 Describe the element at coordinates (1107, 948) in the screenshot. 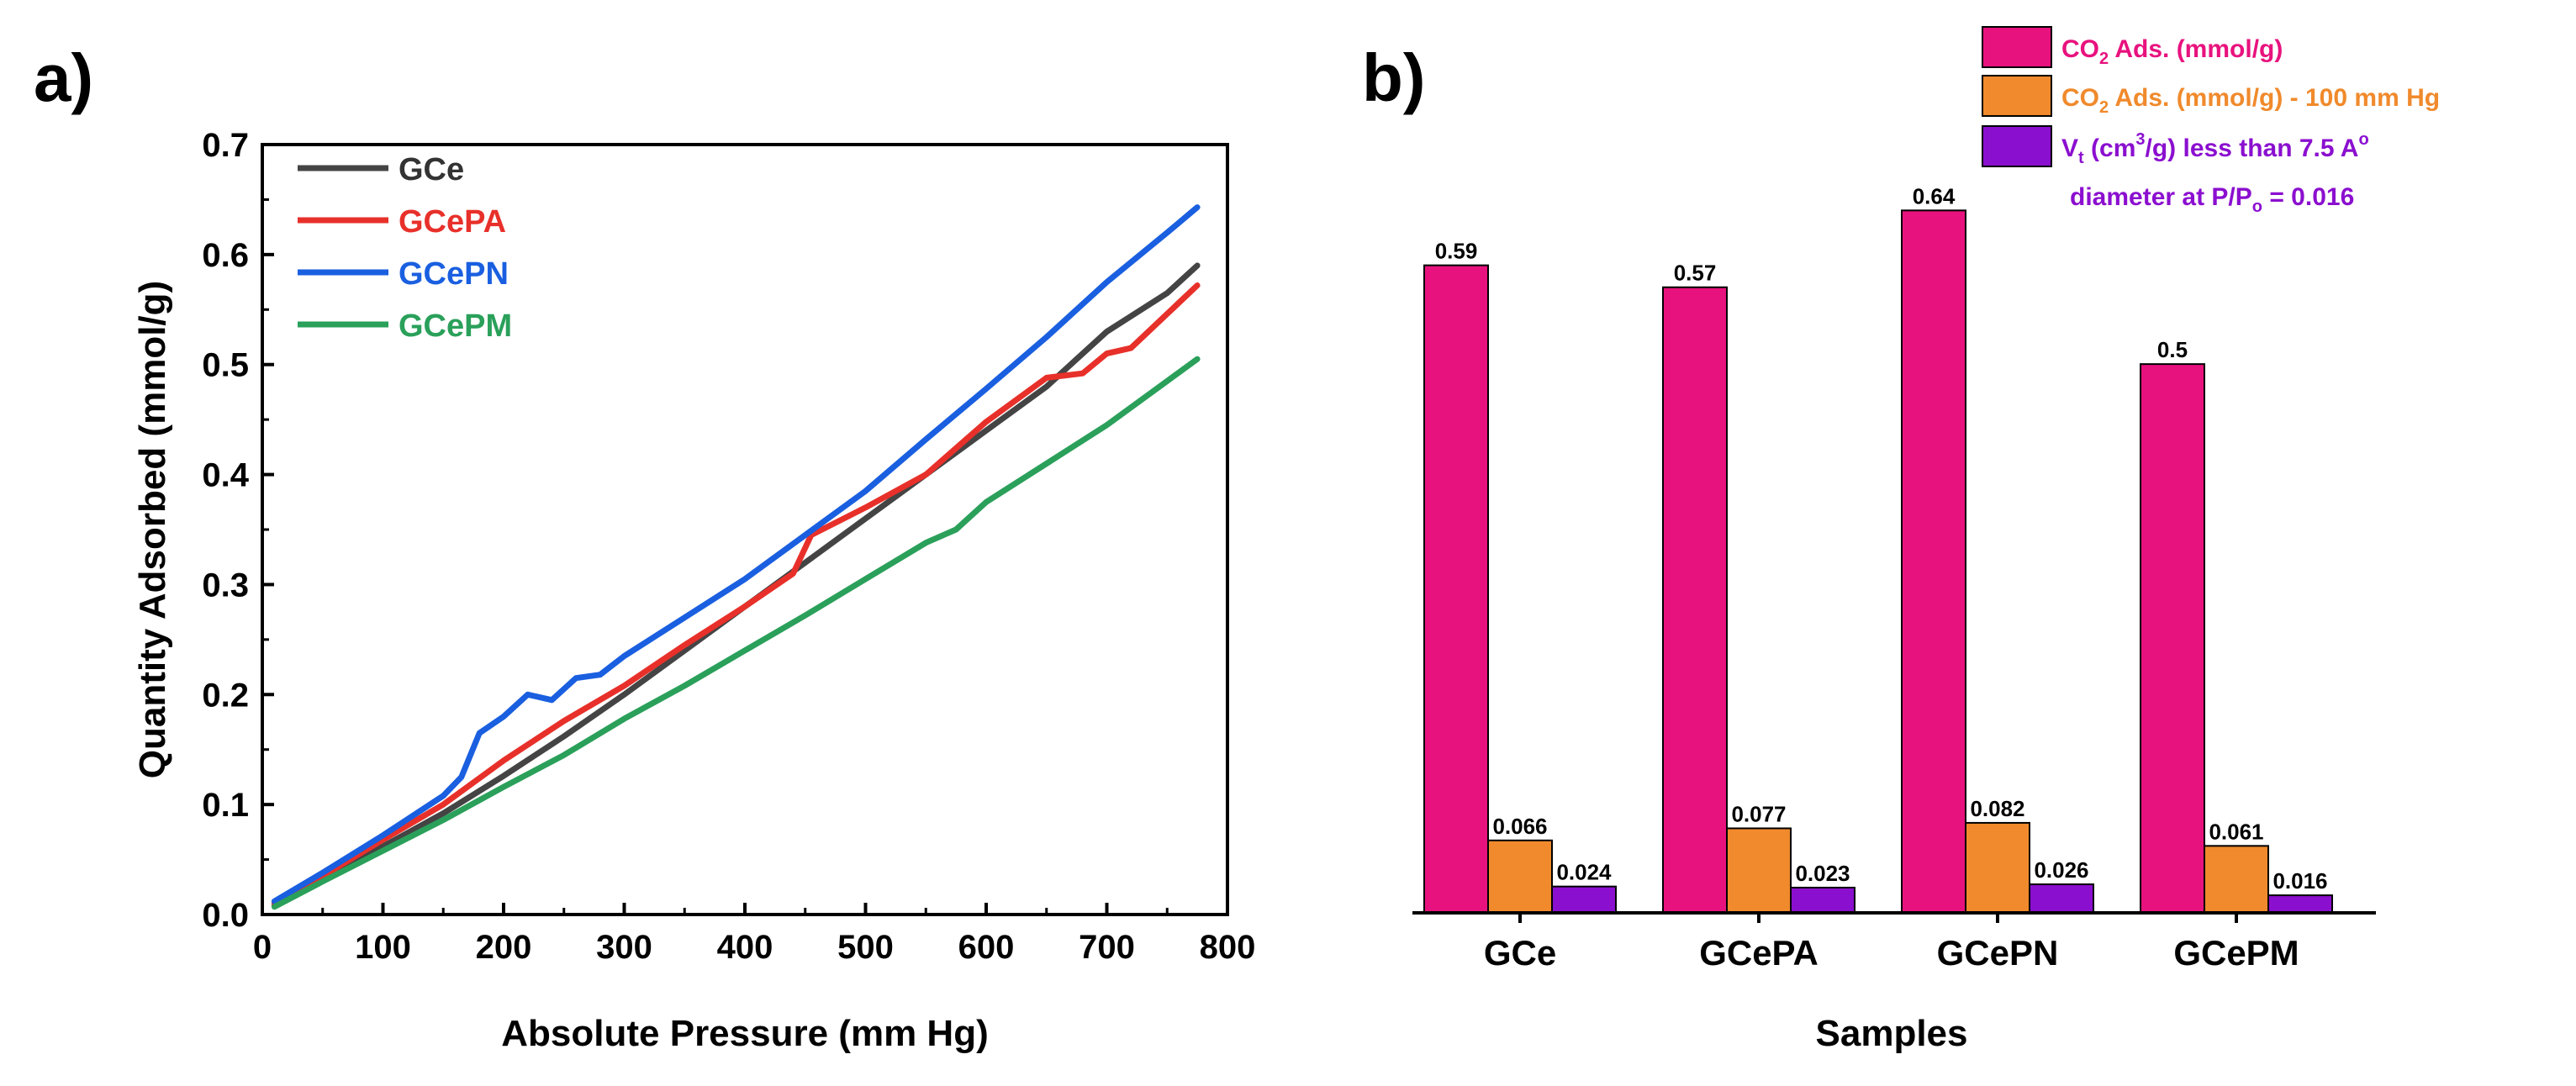

I see `x-tick-label: 700` at that location.